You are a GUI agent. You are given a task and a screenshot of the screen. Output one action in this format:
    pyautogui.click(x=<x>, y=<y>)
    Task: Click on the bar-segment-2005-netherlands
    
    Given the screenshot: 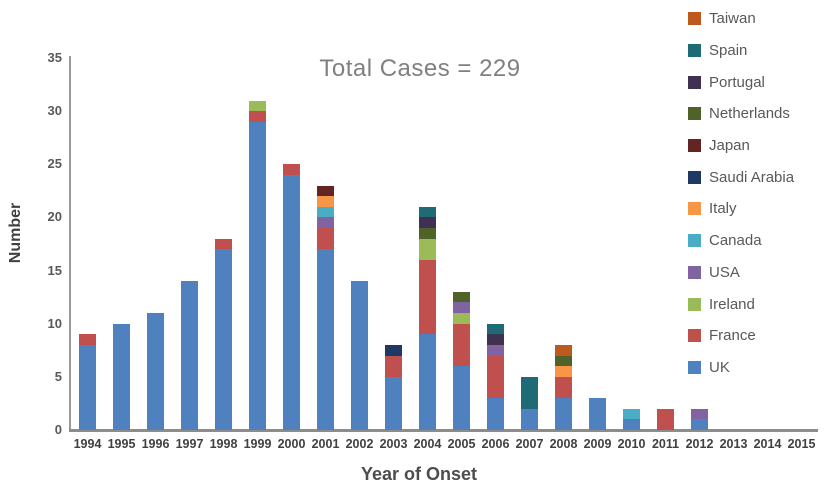 What is the action you would take?
    pyautogui.click(x=461, y=297)
    